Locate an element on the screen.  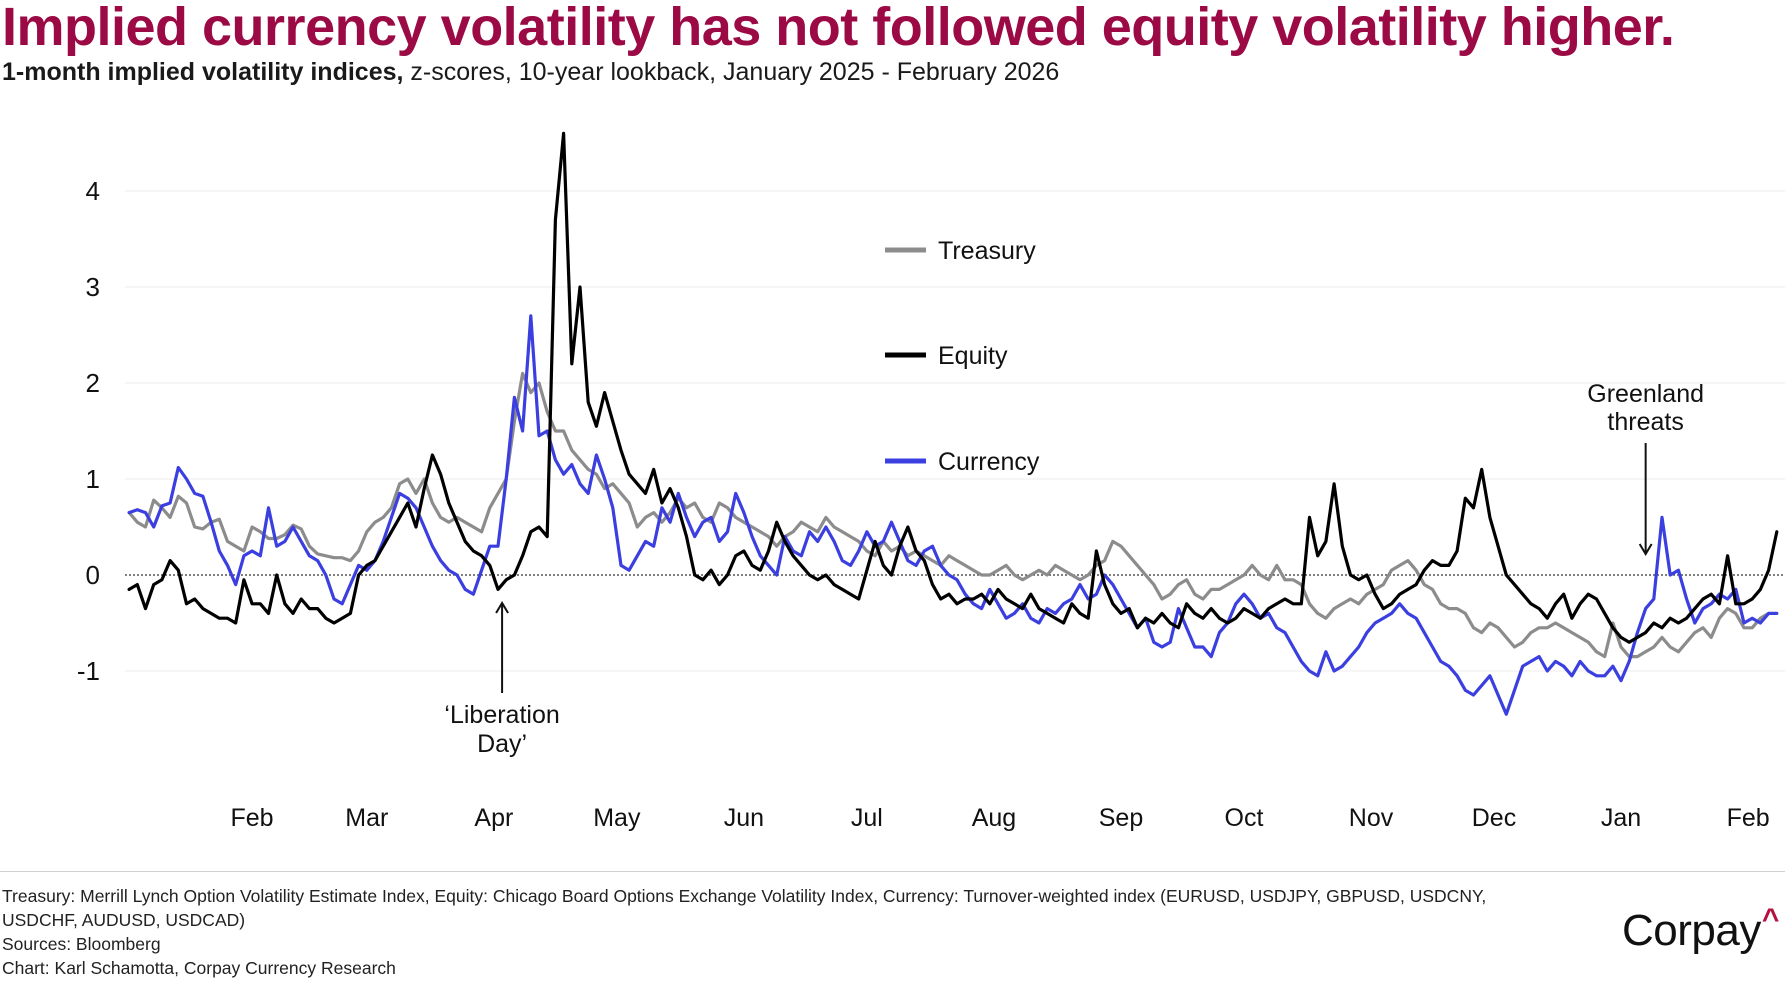
x-tick-label: Oct is located at coordinates (1244, 818).